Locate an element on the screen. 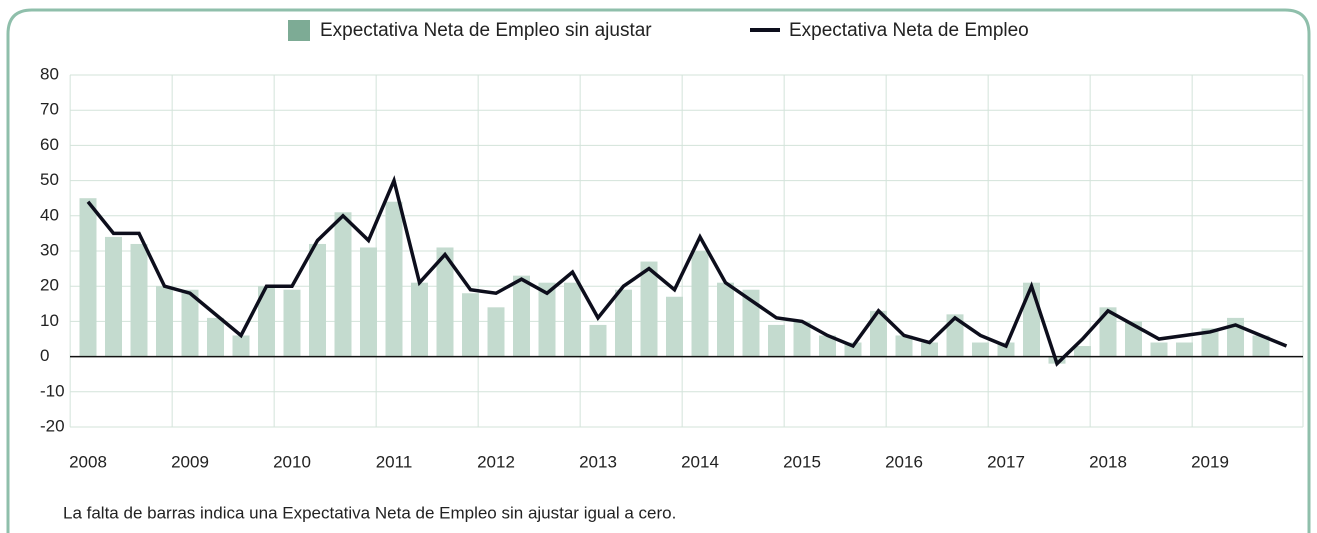 The height and width of the screenshot is (533, 1317). x-tick-label: 2014 is located at coordinates (700, 461).